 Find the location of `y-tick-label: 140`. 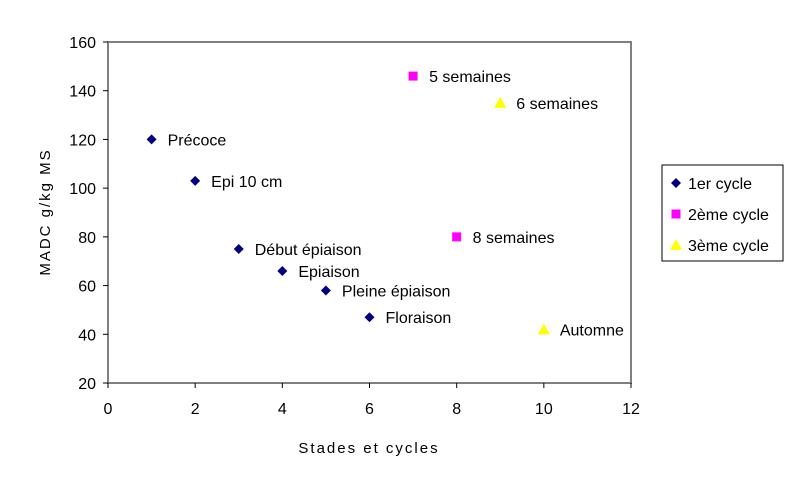

y-tick-label: 140 is located at coordinates (82, 92).